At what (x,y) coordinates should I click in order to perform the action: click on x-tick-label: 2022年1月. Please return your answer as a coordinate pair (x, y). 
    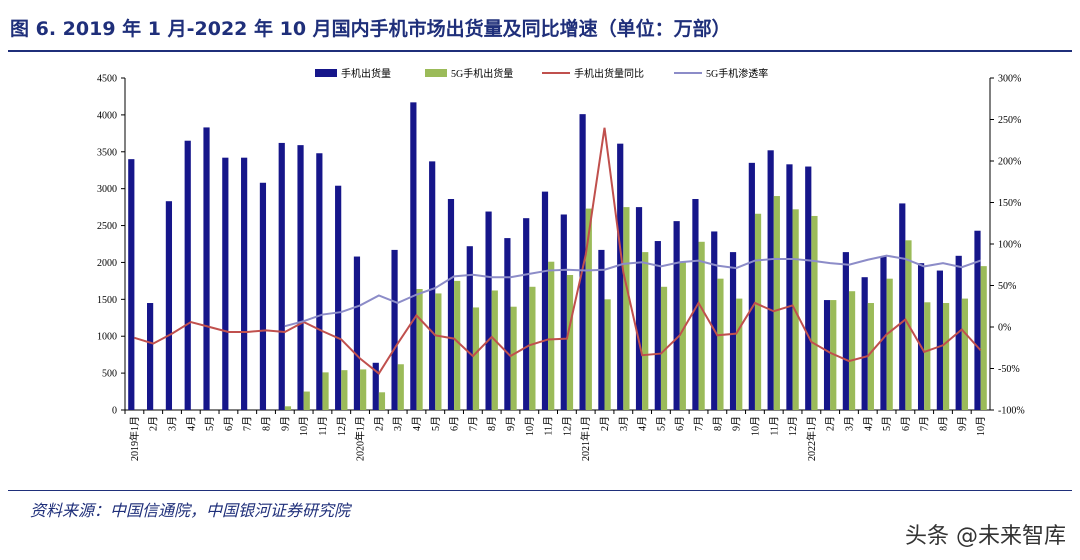
    Looking at the image, I should click on (811, 438).